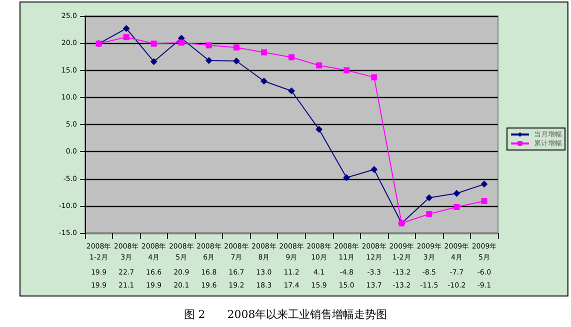 The image size is (571, 327). What do you see at coordinates (286, 314) in the screenshot?
I see `text: 图 2 2008年以来工业销售增幅走势图` at bounding box center [286, 314].